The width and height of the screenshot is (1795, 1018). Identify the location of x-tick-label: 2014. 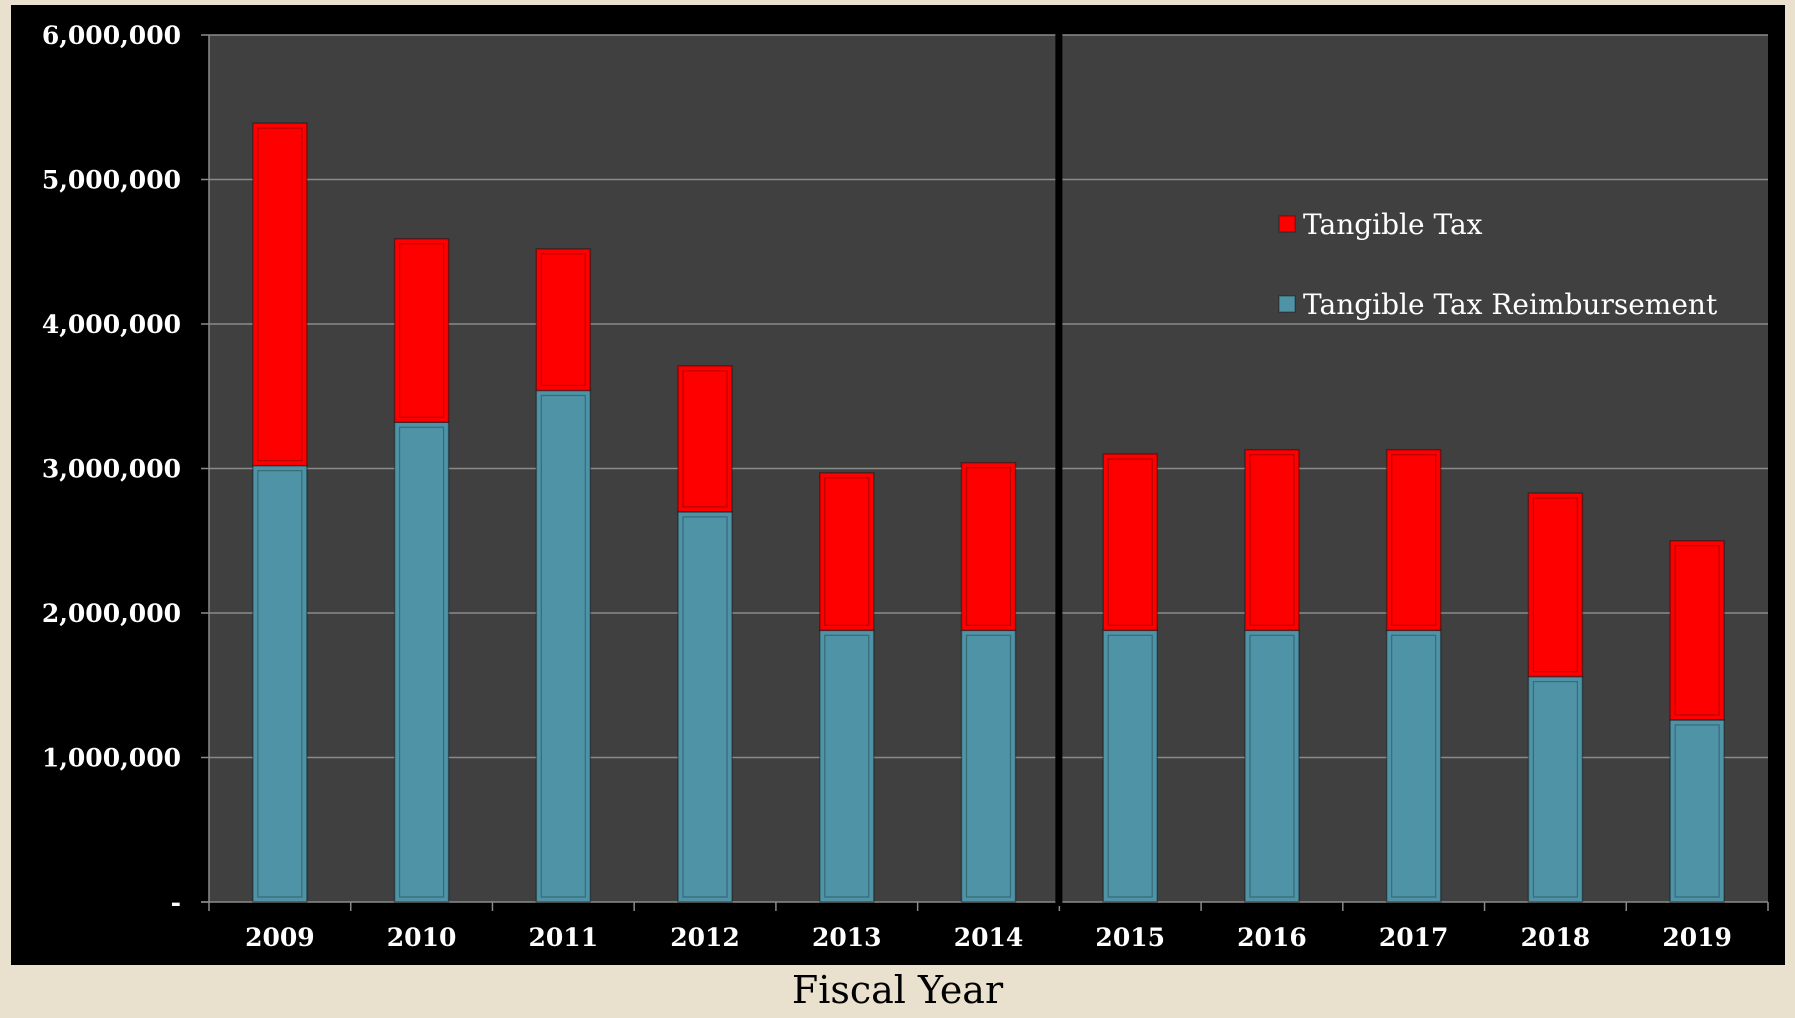
(989, 937).